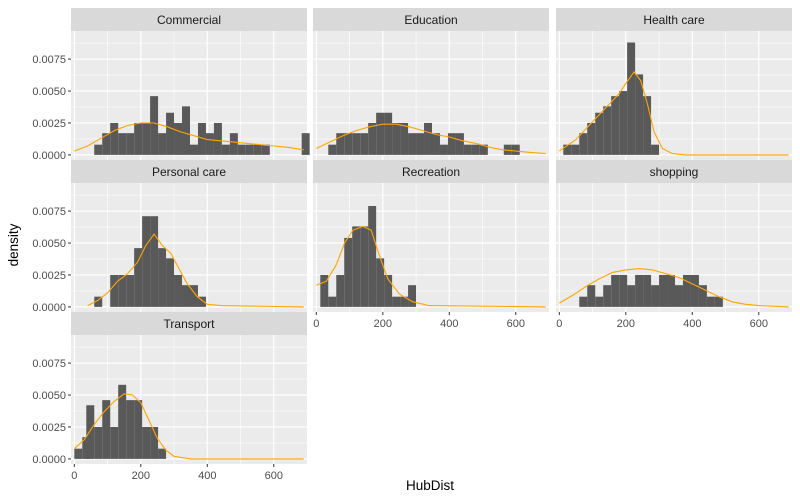 Image resolution: width=800 pixels, height=500 pixels. I want to click on facet-label: Transport, so click(190, 324).